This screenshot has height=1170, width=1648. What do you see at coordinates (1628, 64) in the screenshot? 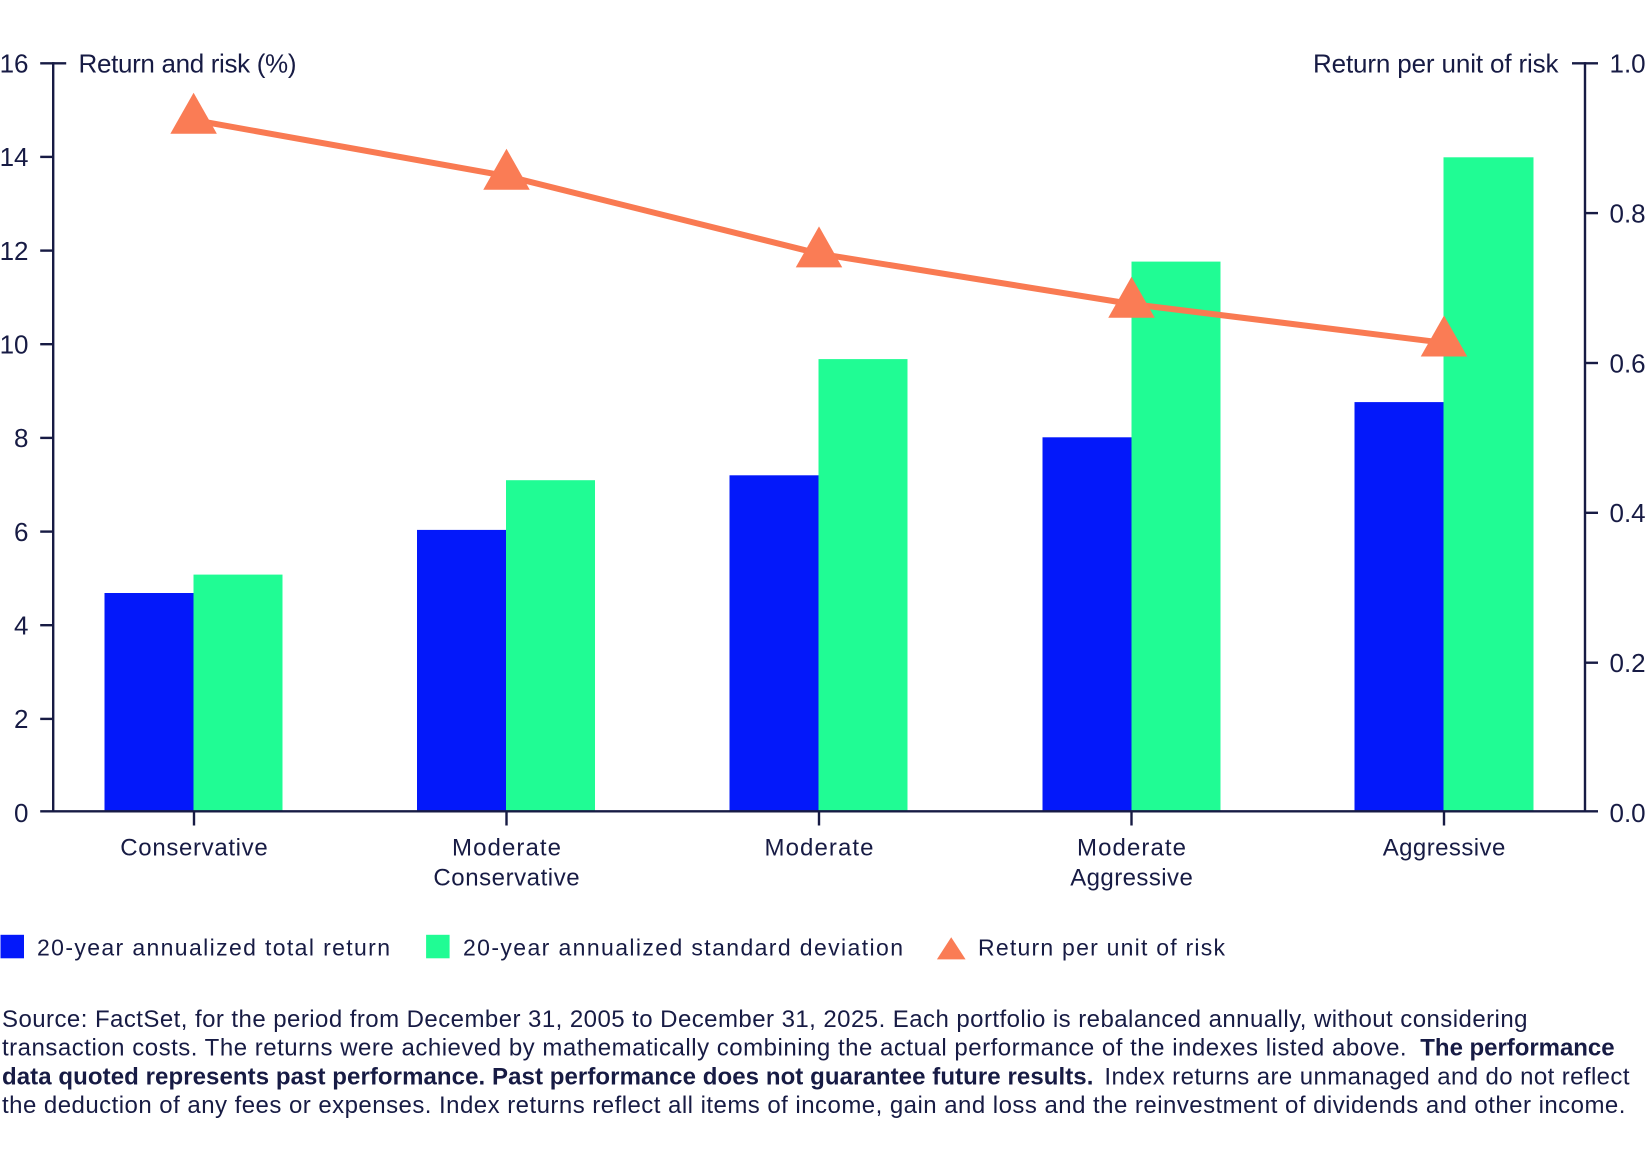
I see `svg-text: 1.0` at bounding box center [1628, 64].